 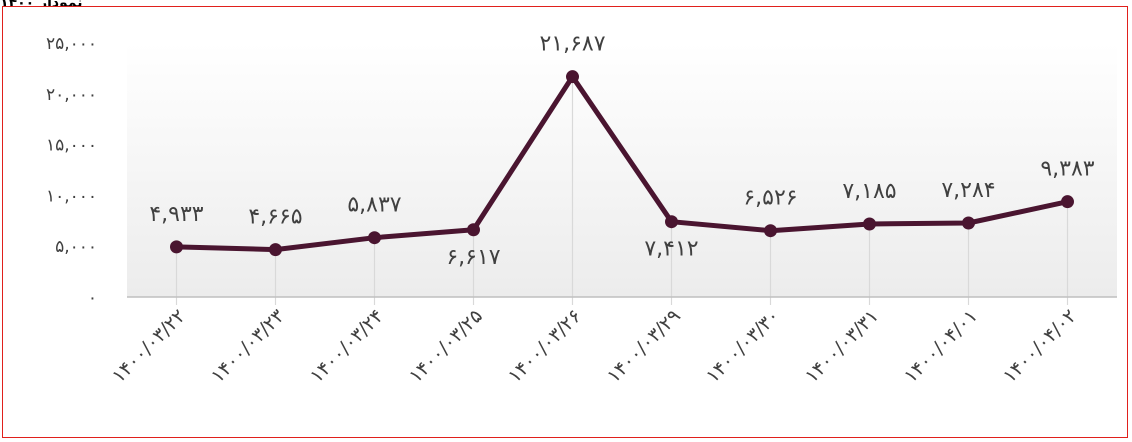 What do you see at coordinates (671, 249) in the screenshot?
I see `data-label: ۷,۴۱۲` at bounding box center [671, 249].